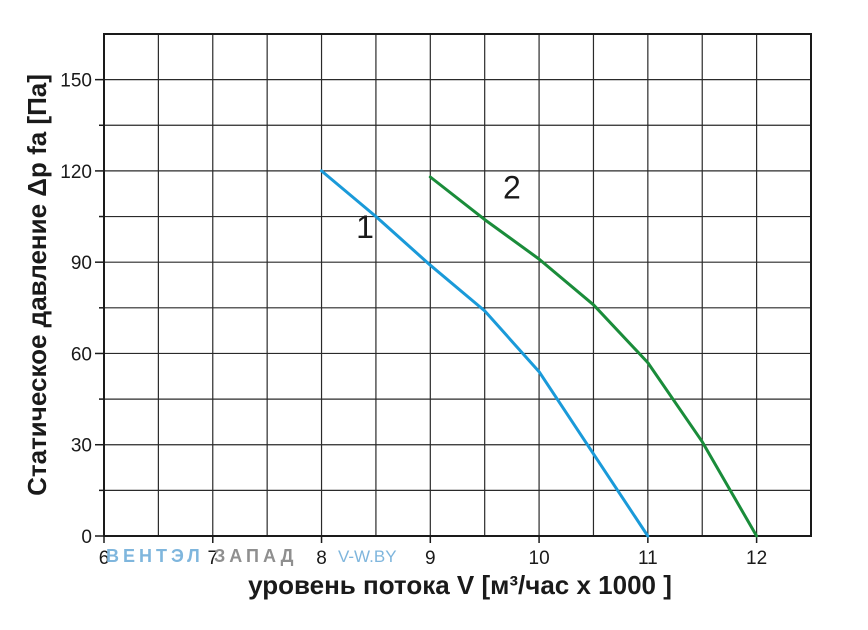  I want to click on y-axis-label: Статическое давление Δp fa [Па], so click(37, 285).